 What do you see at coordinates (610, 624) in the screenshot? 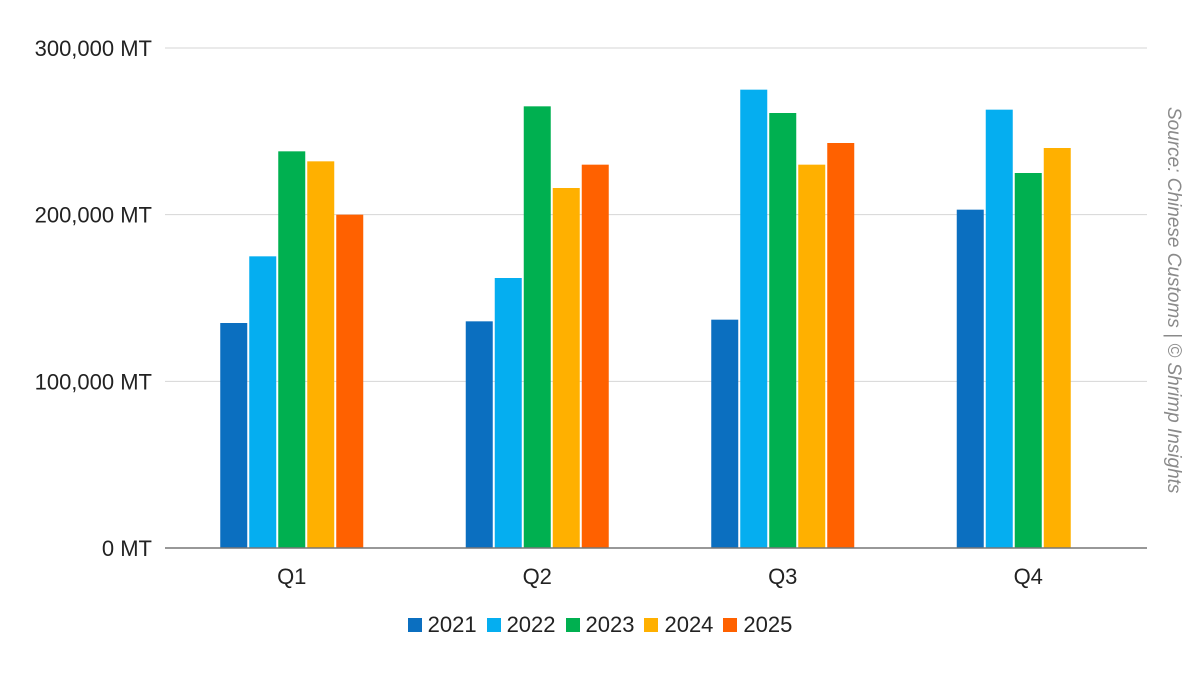
I see `legend-label: 2023` at bounding box center [610, 624].